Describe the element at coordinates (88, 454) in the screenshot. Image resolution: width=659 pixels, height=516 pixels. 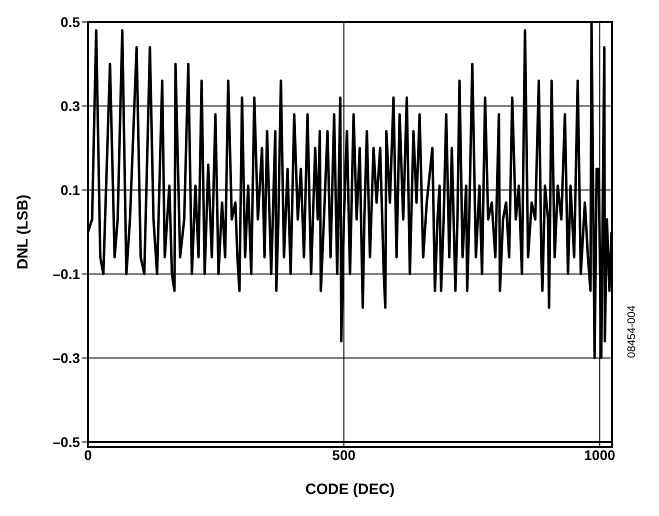
I see `x-tick-label: 0` at that location.